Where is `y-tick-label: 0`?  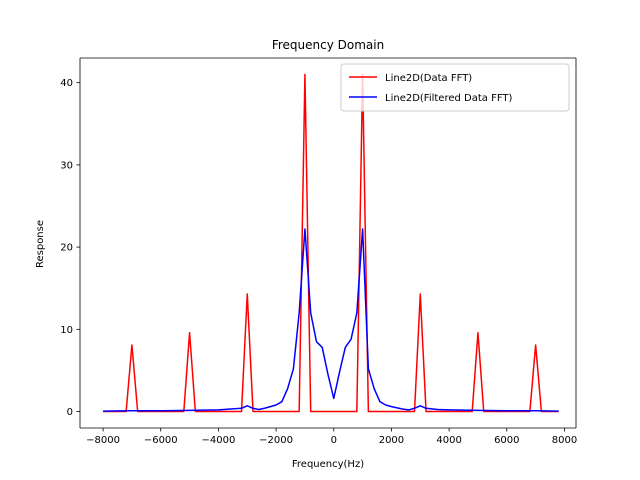
y-tick-label: 0 is located at coordinates (70, 412).